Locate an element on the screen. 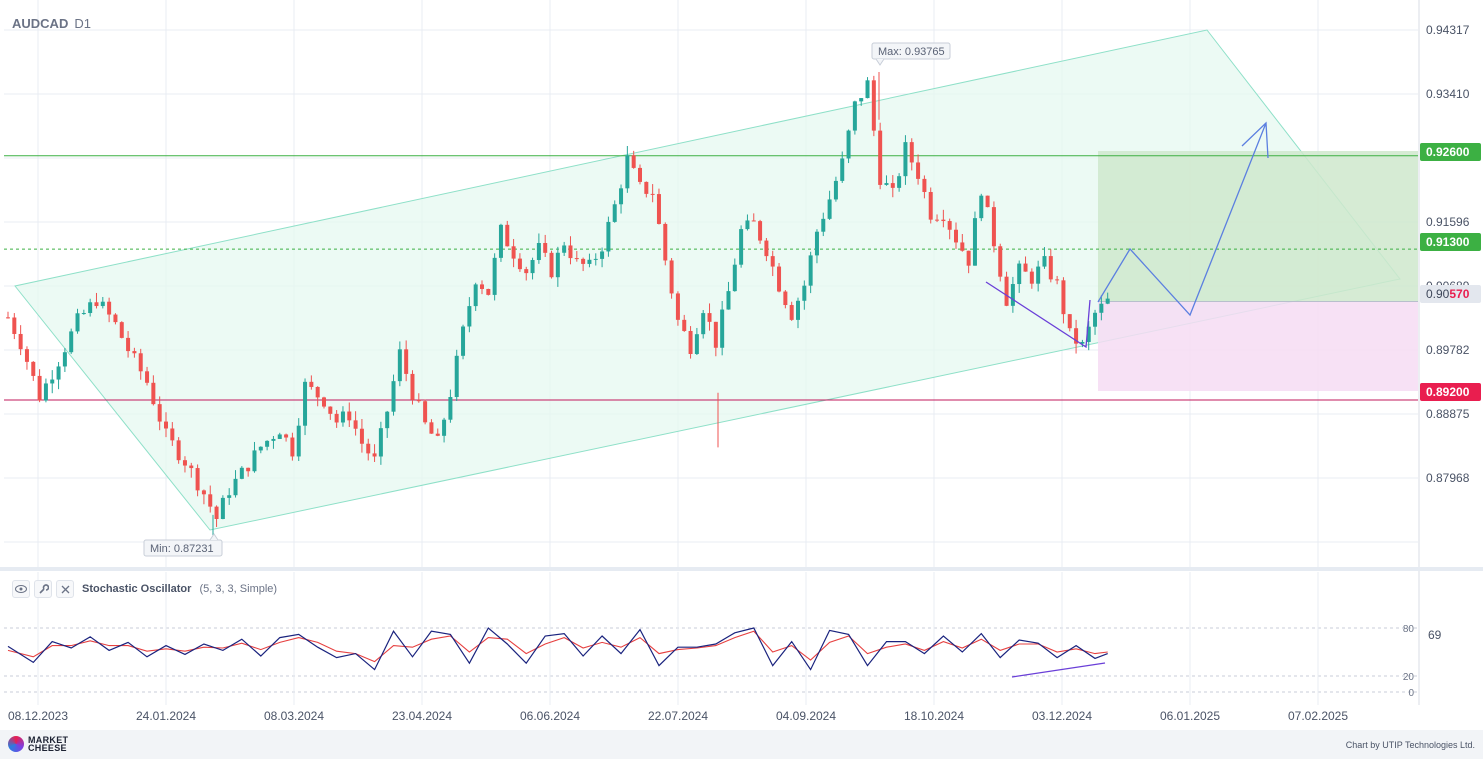  forecast-arrowhead is located at coordinates (1255, 140).